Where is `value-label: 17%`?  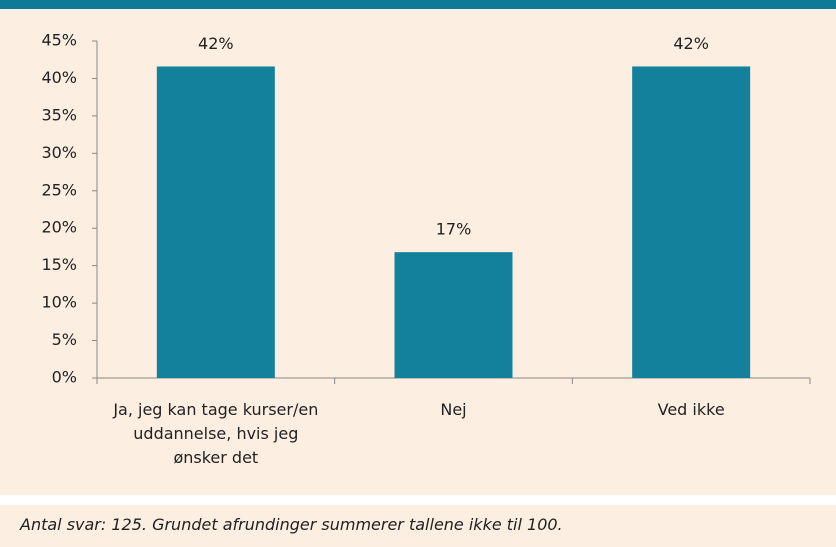
value-label: 17% is located at coordinates (454, 229).